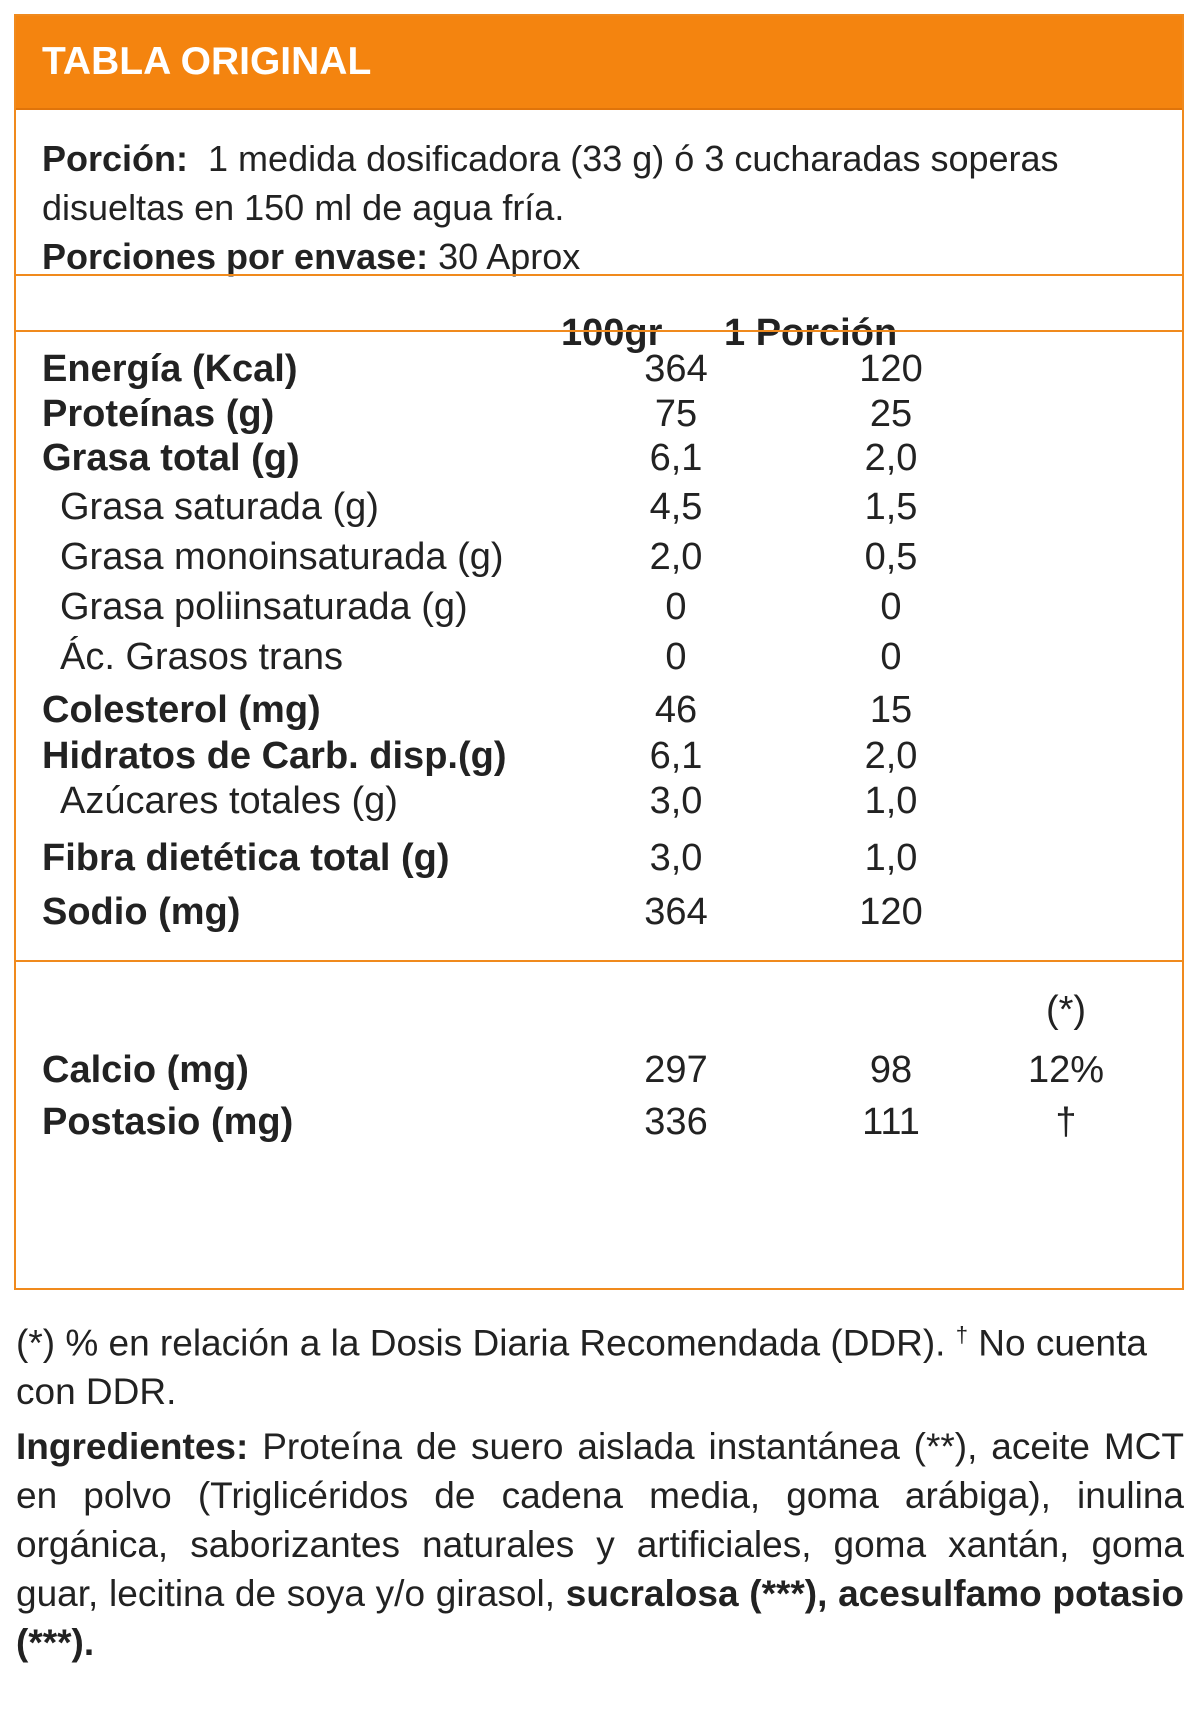 This screenshot has width=1200, height=1730. I want to click on value-100g: 75, so click(676, 414).